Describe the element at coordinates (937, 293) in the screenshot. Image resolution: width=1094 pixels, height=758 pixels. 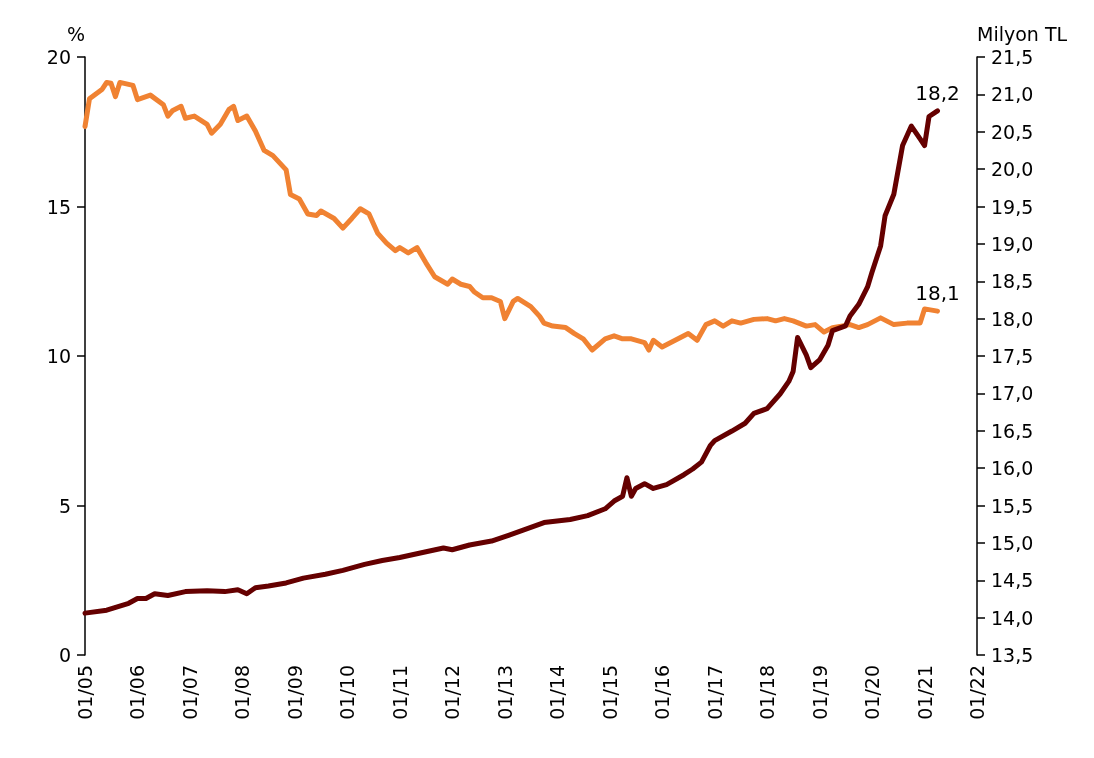
I see `annotation: 18,1` at that location.